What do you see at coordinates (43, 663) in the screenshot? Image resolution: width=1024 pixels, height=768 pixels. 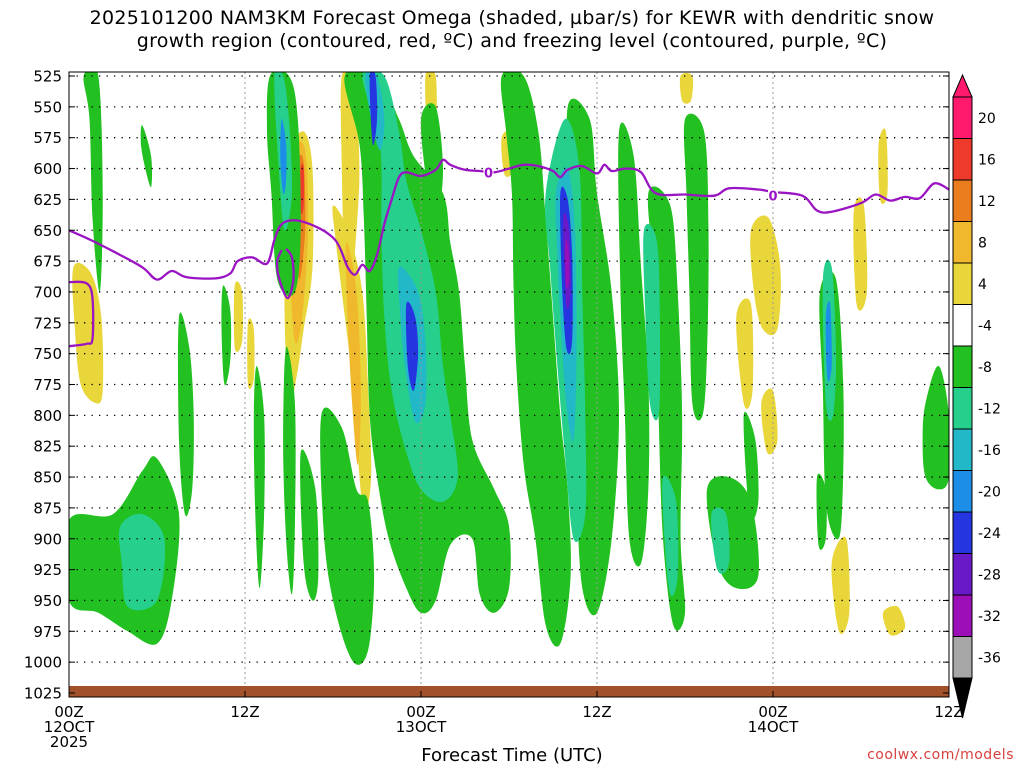 I see `y-tick-label: 1000` at bounding box center [43, 663].